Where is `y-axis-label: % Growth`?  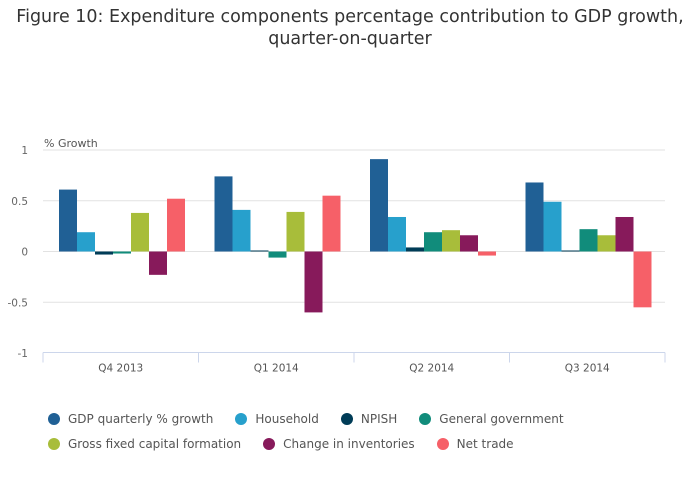 y-axis-label: % Growth is located at coordinates (71, 143).